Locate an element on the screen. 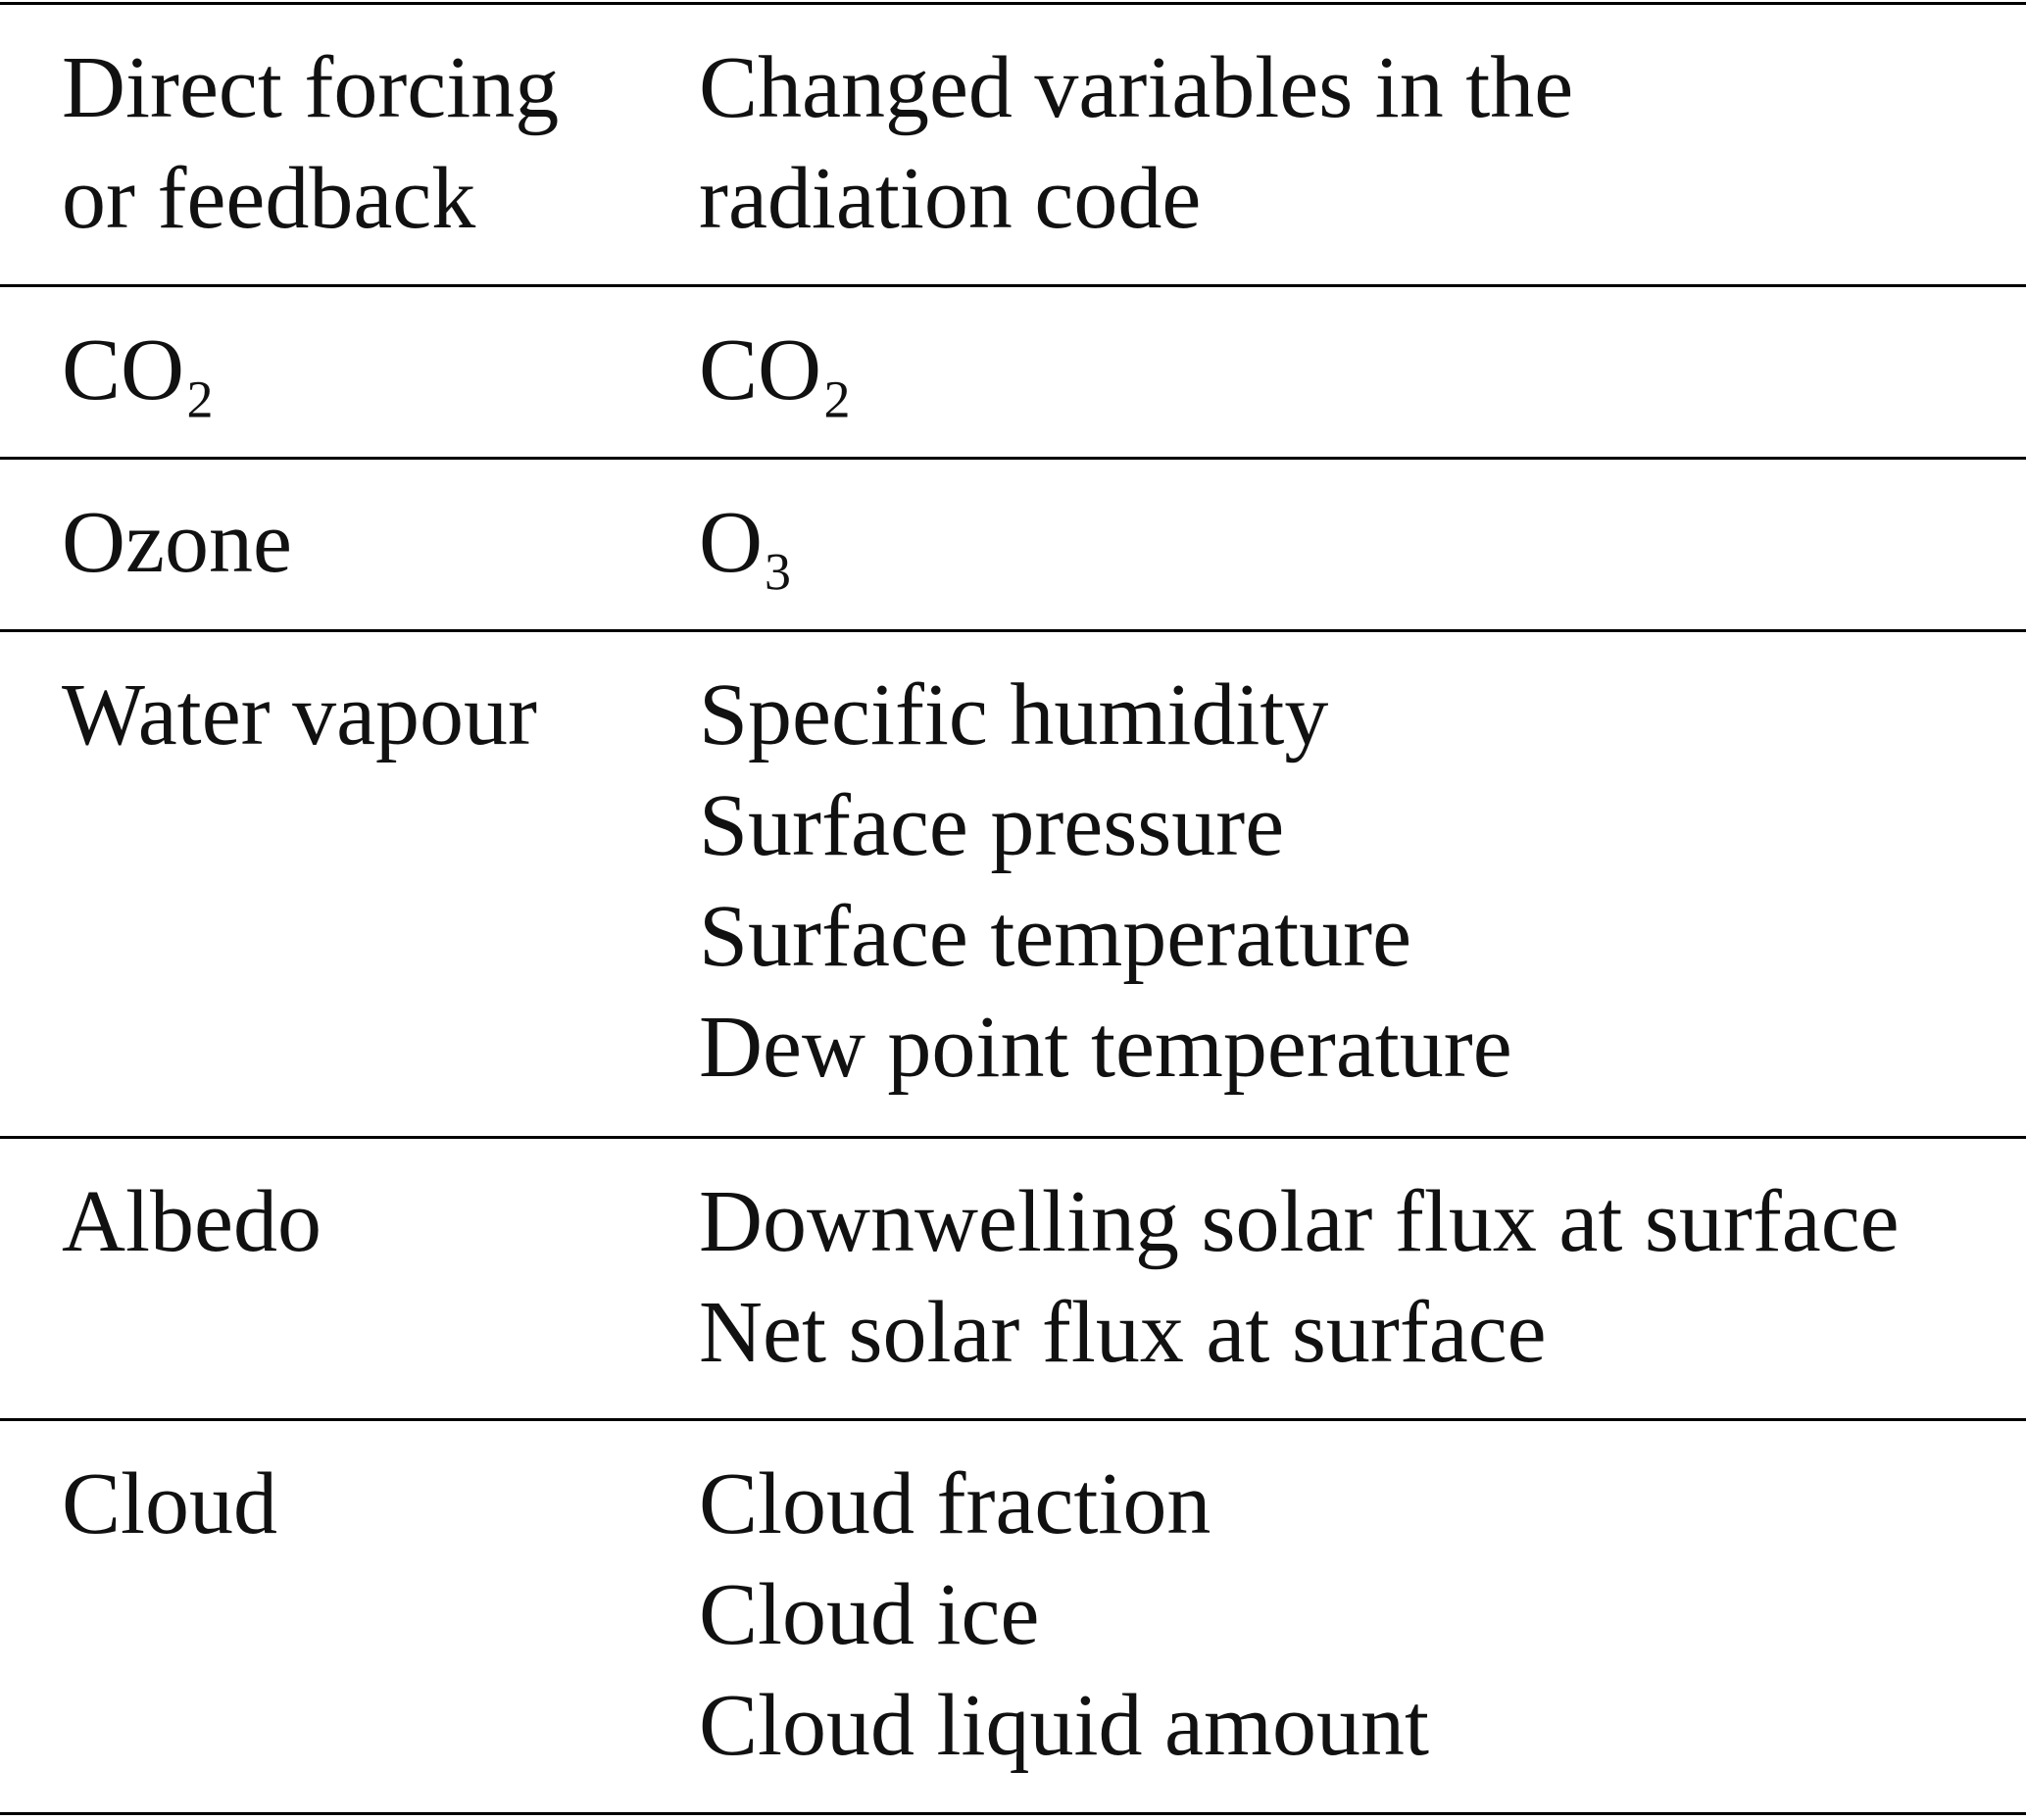 The image size is (2026, 1820). forcing-label: Water vapour is located at coordinates (300, 714).